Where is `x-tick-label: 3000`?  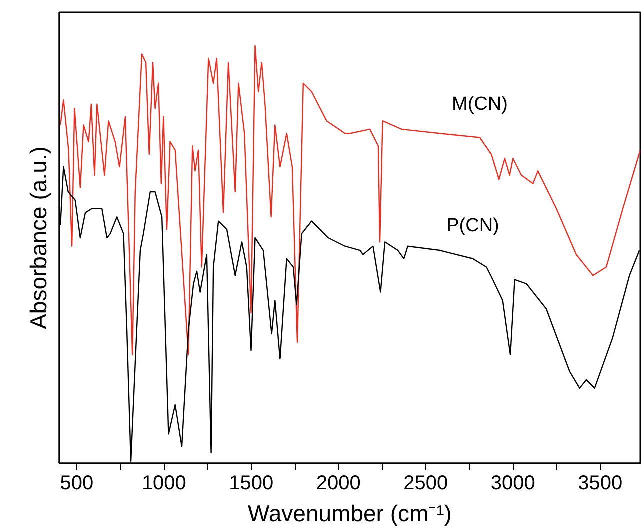
x-tick-label: 3000 is located at coordinates (513, 483).